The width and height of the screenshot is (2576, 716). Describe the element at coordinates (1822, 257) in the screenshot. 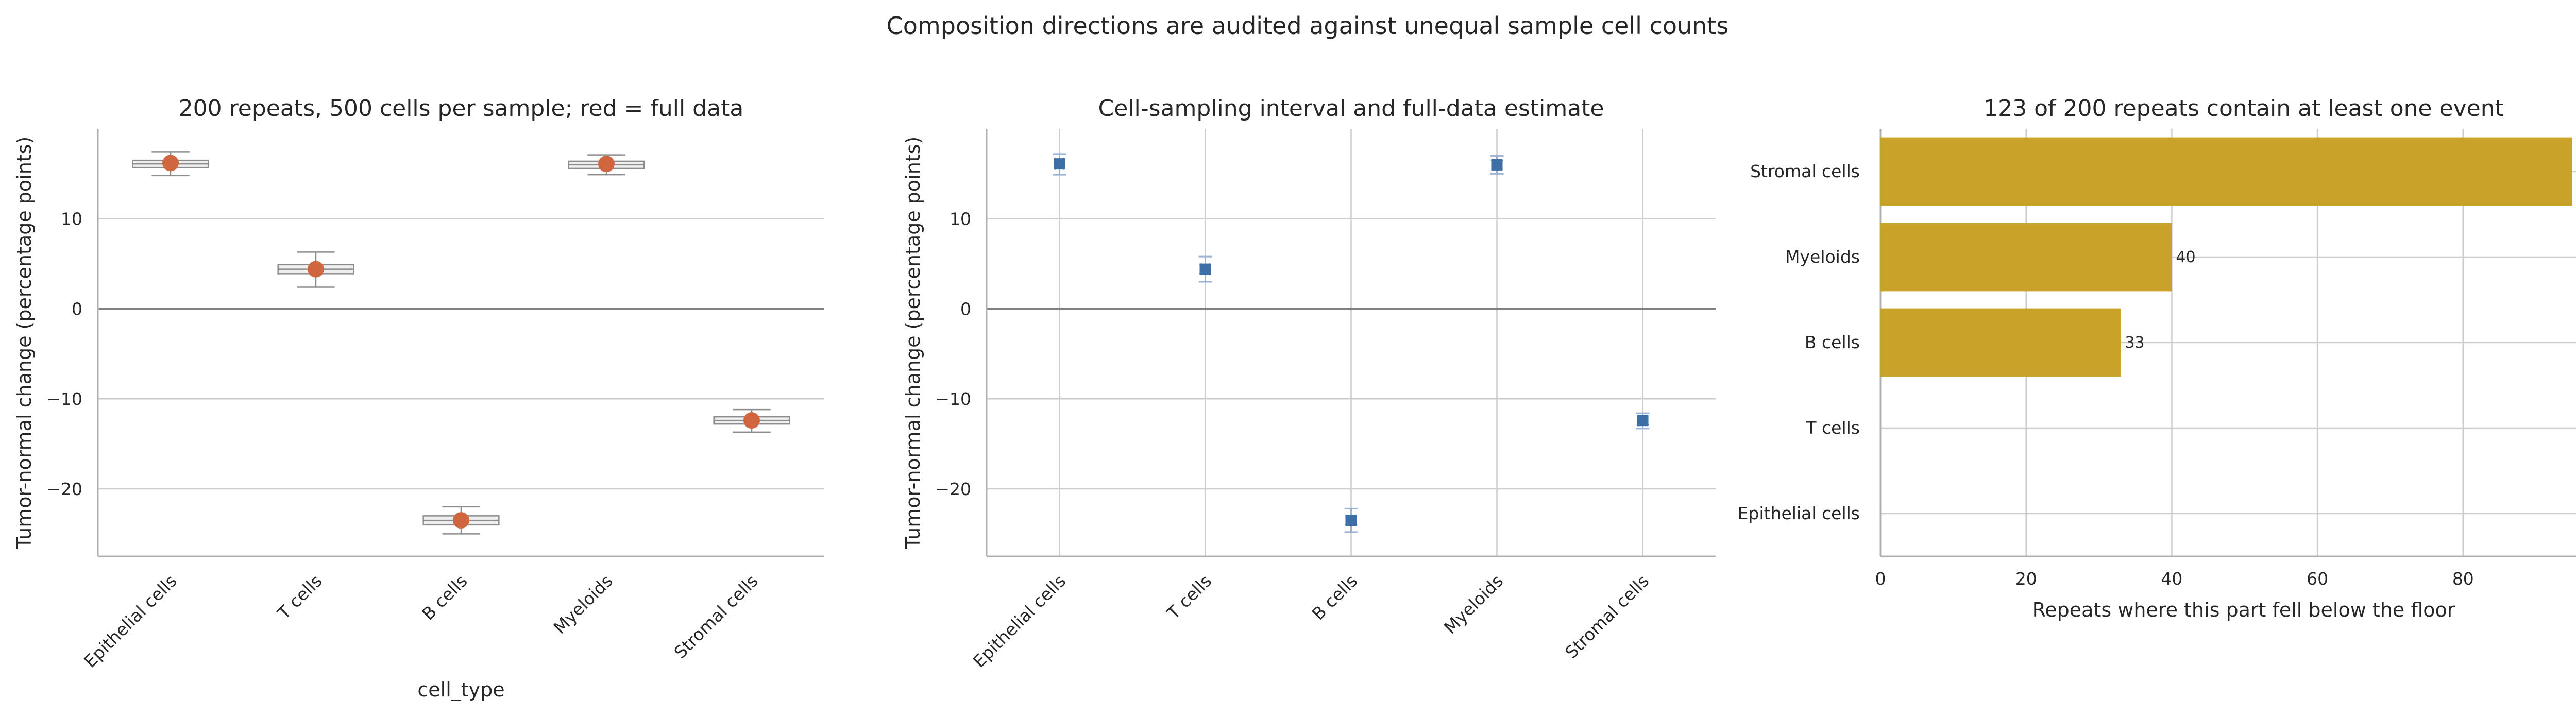

I see `y-tick-label: Myeloids` at that location.